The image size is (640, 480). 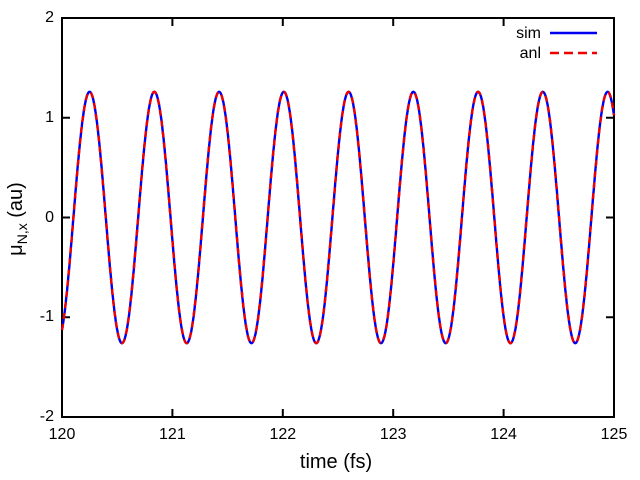 What do you see at coordinates (22, 234) in the screenshot?
I see `y-axis-title-subscript: N,x` at bounding box center [22, 234].